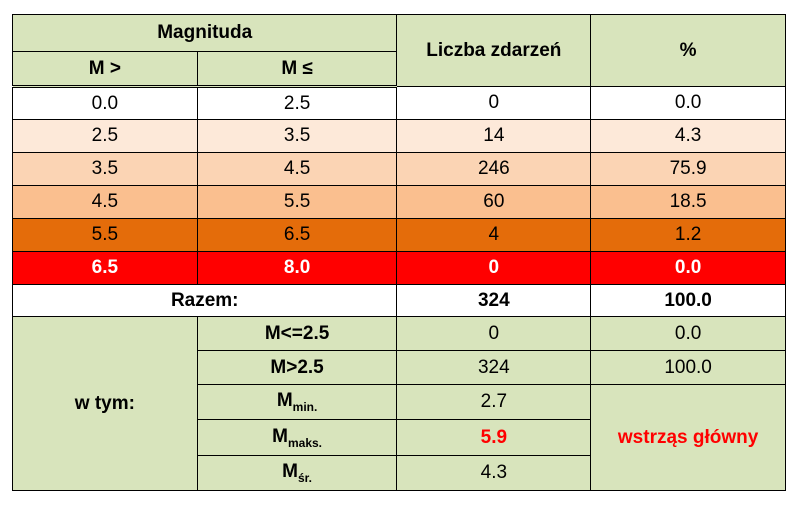 The width and height of the screenshot is (800, 506). Describe the element at coordinates (494, 169) in the screenshot. I see `cell: 246` at that location.